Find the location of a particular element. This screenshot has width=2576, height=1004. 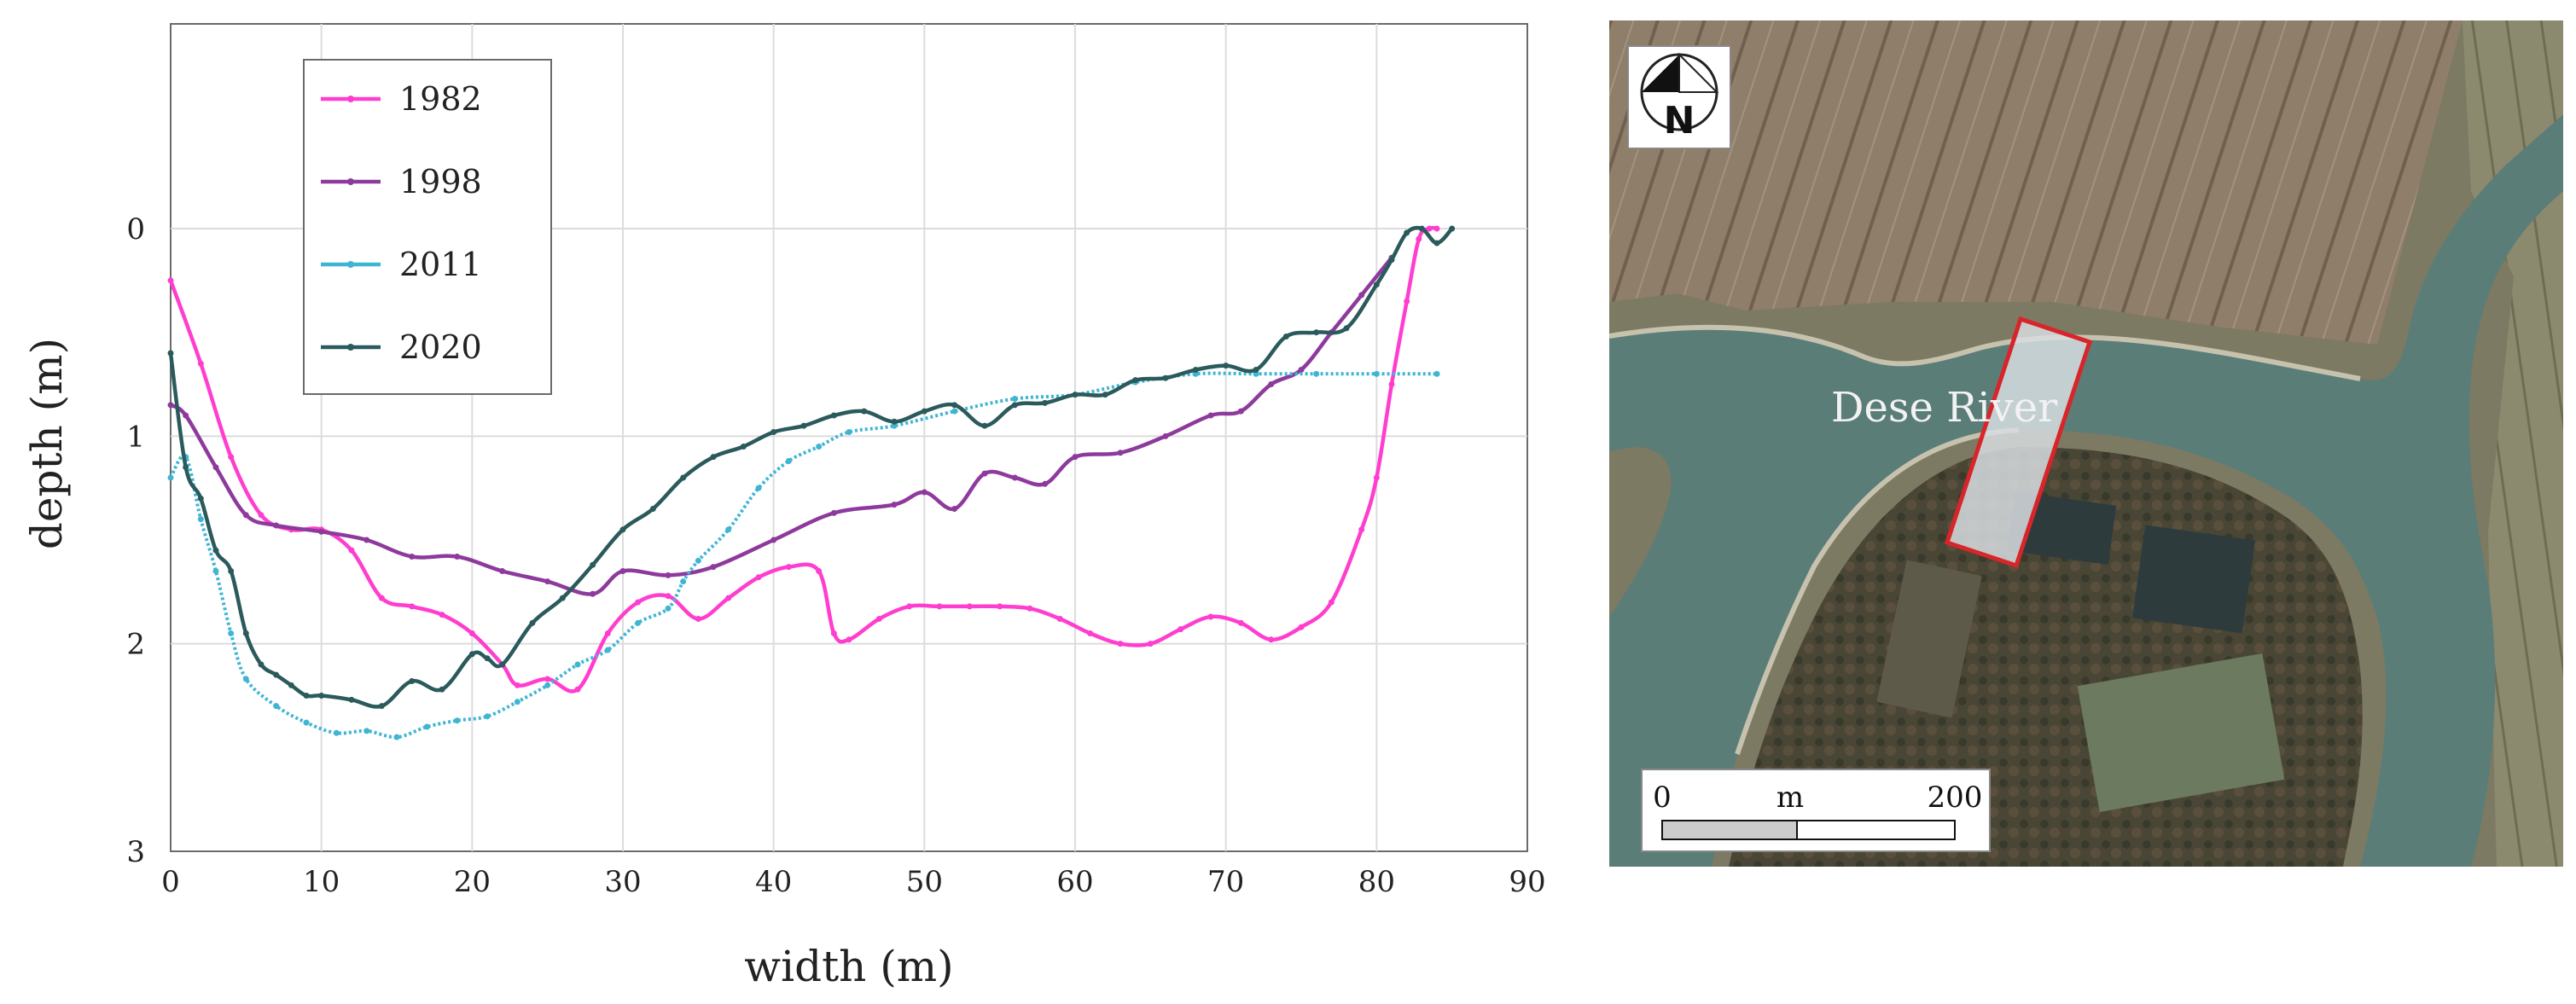

x-axis-title: width (m) is located at coordinates (849, 966).